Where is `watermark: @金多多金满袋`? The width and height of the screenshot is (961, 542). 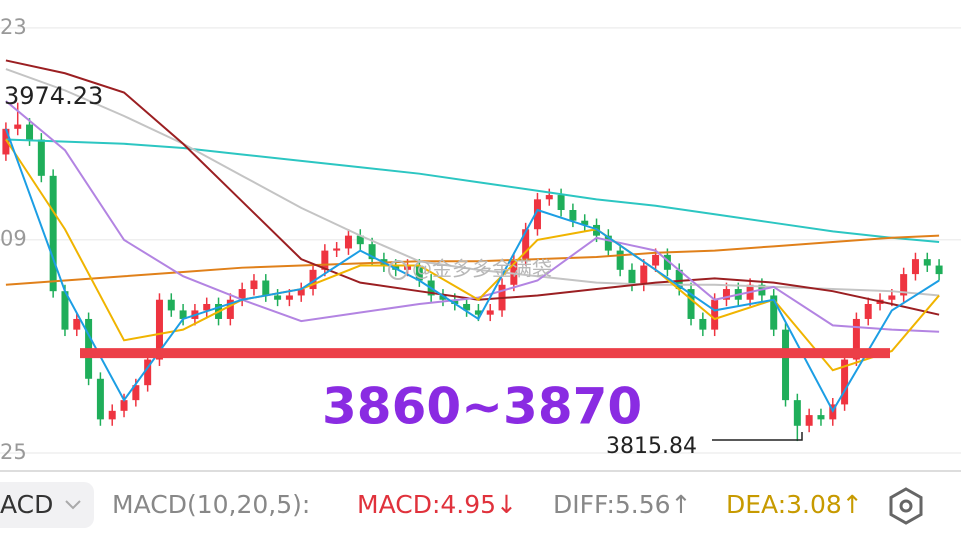 watermark: @金多多金满袋 is located at coordinates (482, 269).